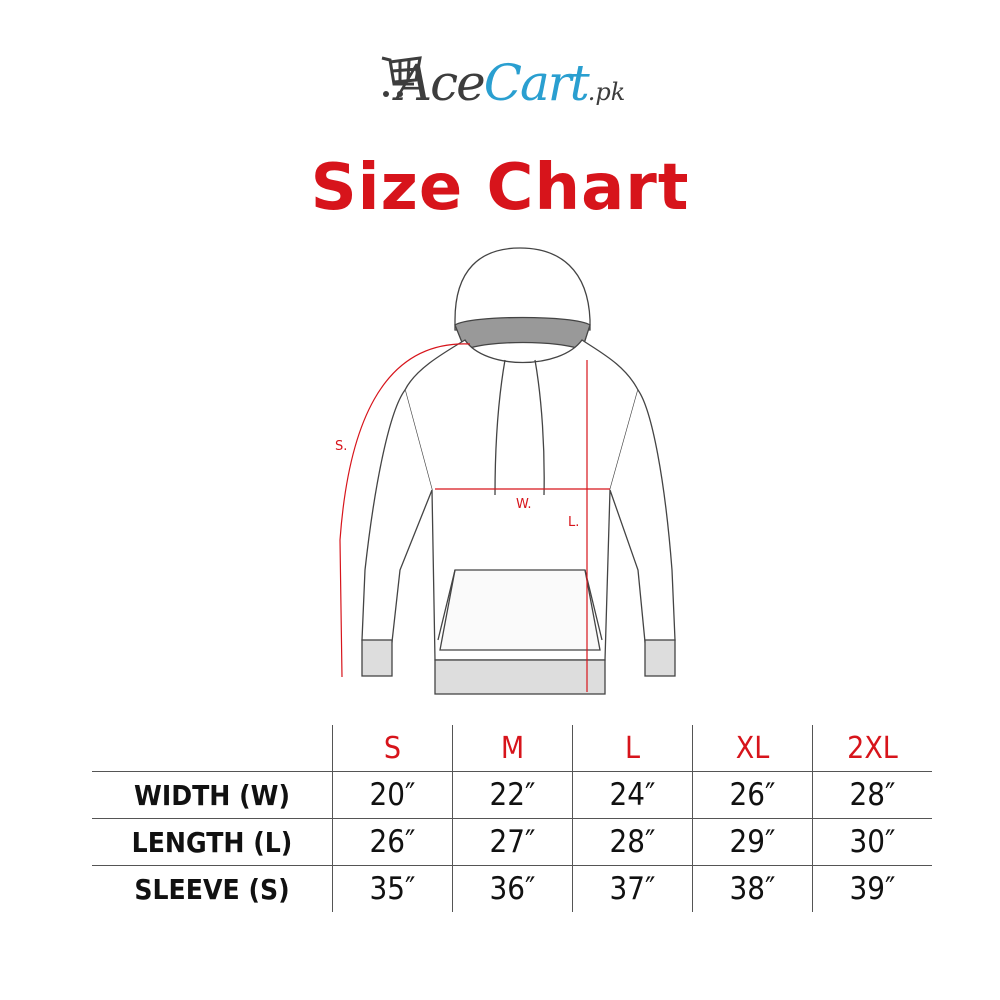 Image resolution: width=1000 pixels, height=1000 pixels. I want to click on size-header-row: S M L XL 2XL, so click(512, 748).